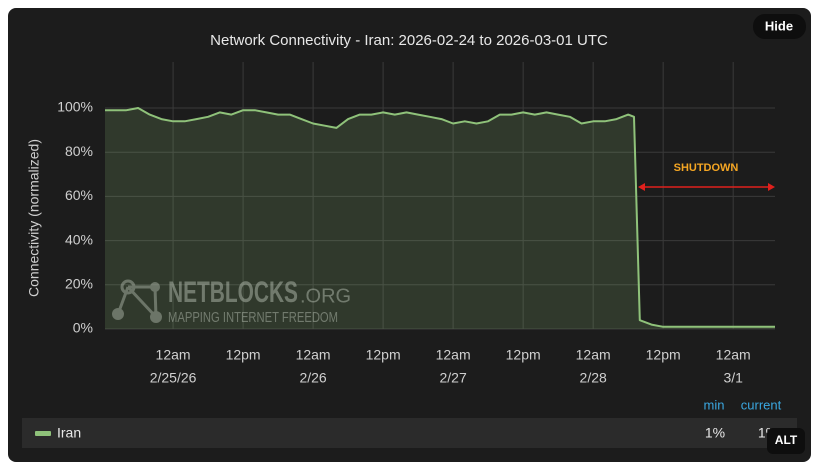 This screenshot has height=466, width=817. I want to click on y-tick-label: 0%, so click(83, 328).